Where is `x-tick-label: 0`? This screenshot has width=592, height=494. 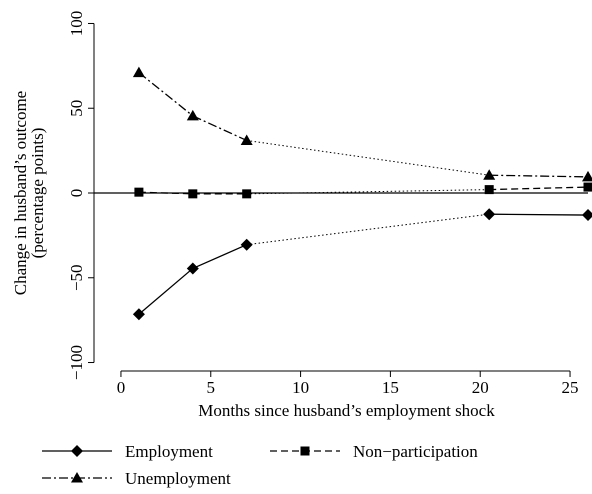
x-tick-label: 0 is located at coordinates (121, 387).